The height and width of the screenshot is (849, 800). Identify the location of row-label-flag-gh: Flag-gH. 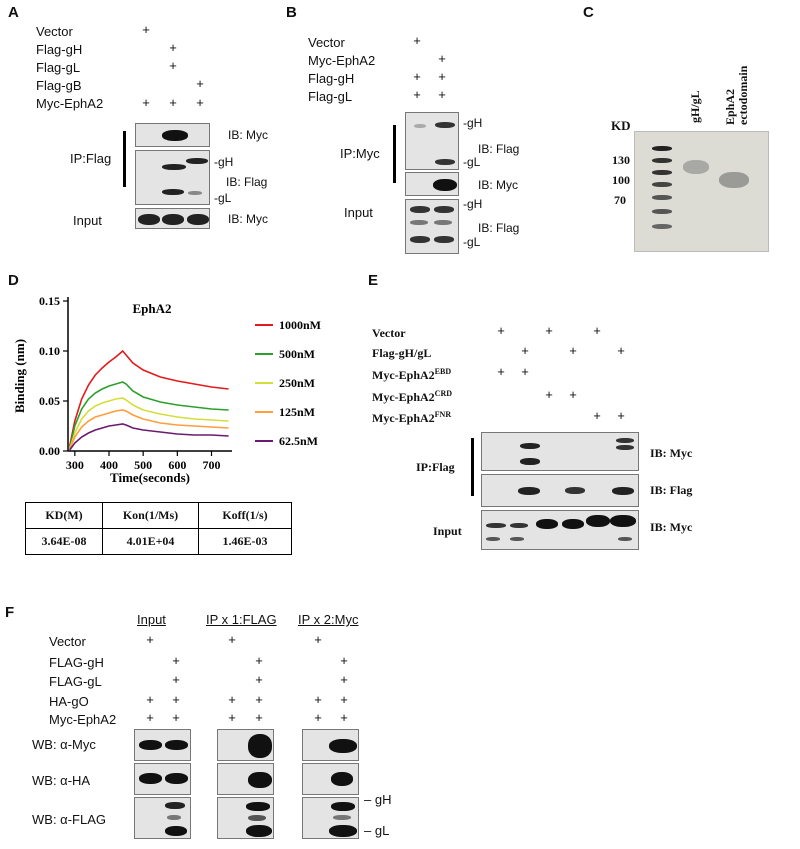
(59, 49).